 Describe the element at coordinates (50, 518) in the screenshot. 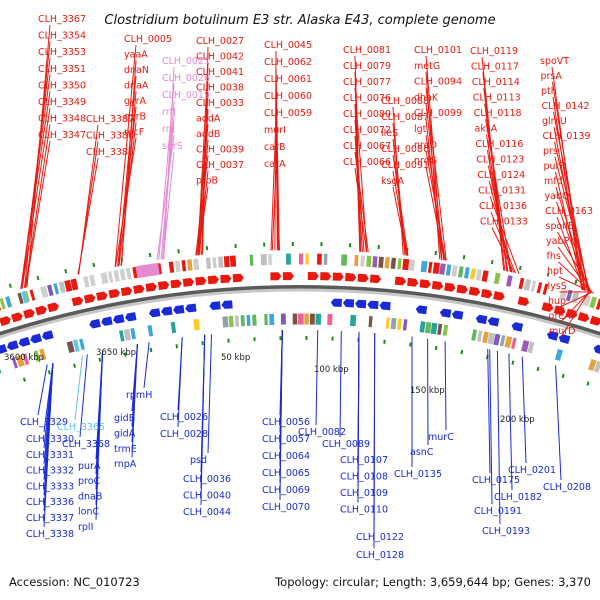

I see `gene-label: CLH_3337` at that location.